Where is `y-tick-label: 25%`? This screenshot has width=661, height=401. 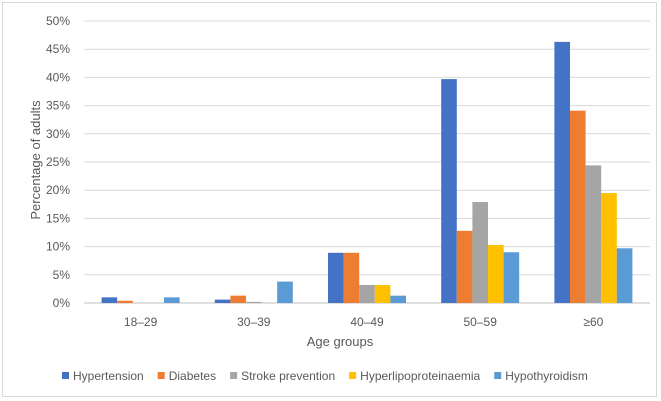
y-tick-label: 25% is located at coordinates (58, 162).